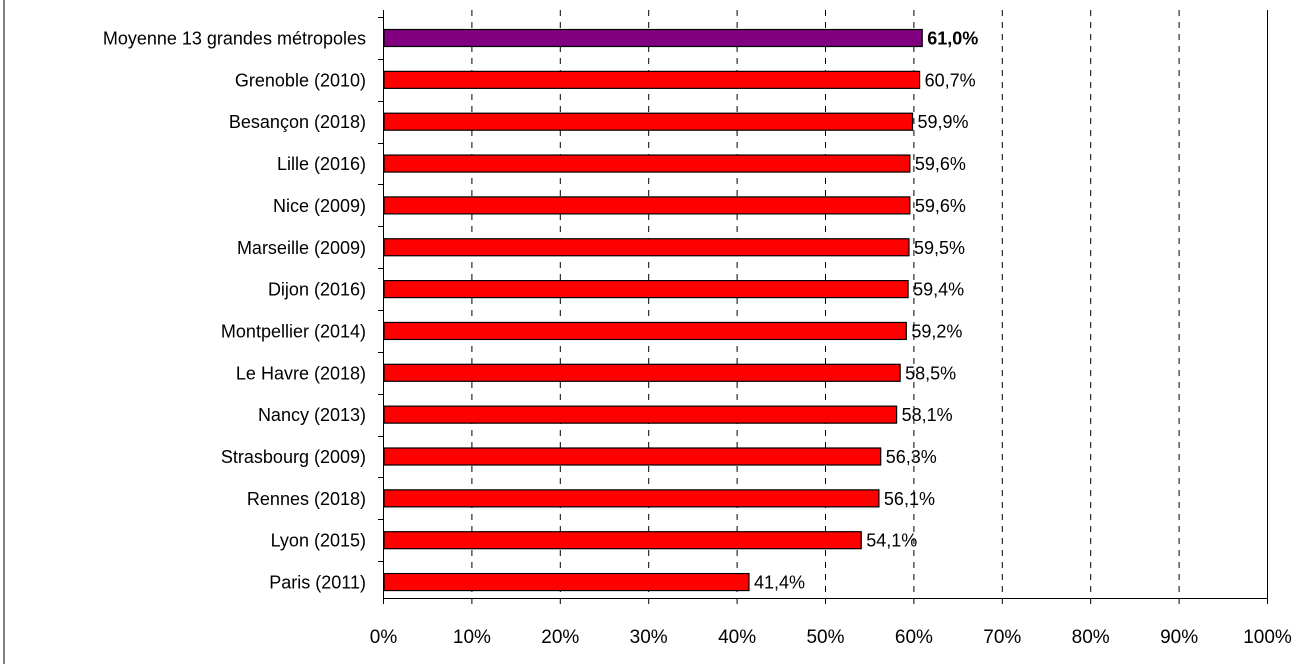 Image resolution: width=1305 pixels, height=669 pixels. Describe the element at coordinates (936, 331) in the screenshot. I see `data-label: 59,2%` at that location.